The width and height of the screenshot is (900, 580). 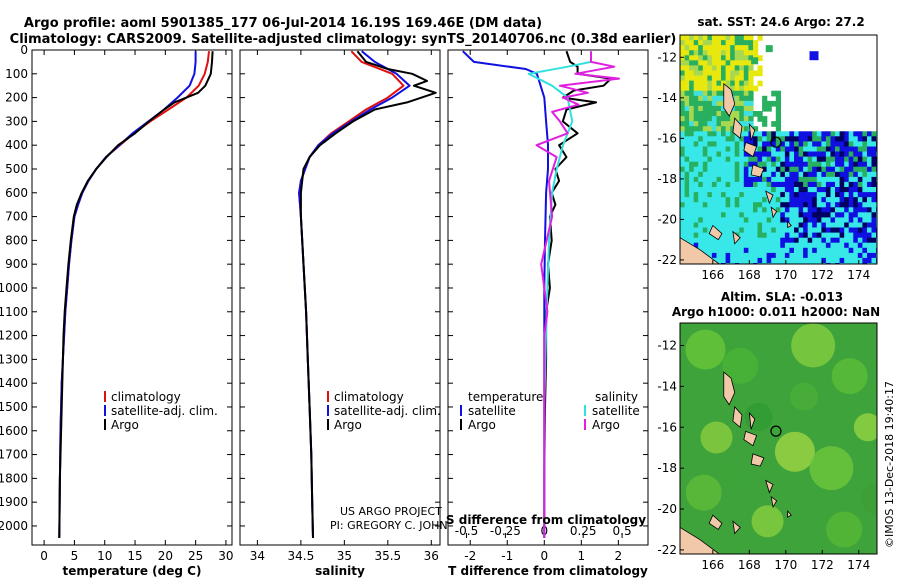 What do you see at coordinates (301, 556) in the screenshot?
I see `x-tick-label: 34.5` at bounding box center [301, 556].